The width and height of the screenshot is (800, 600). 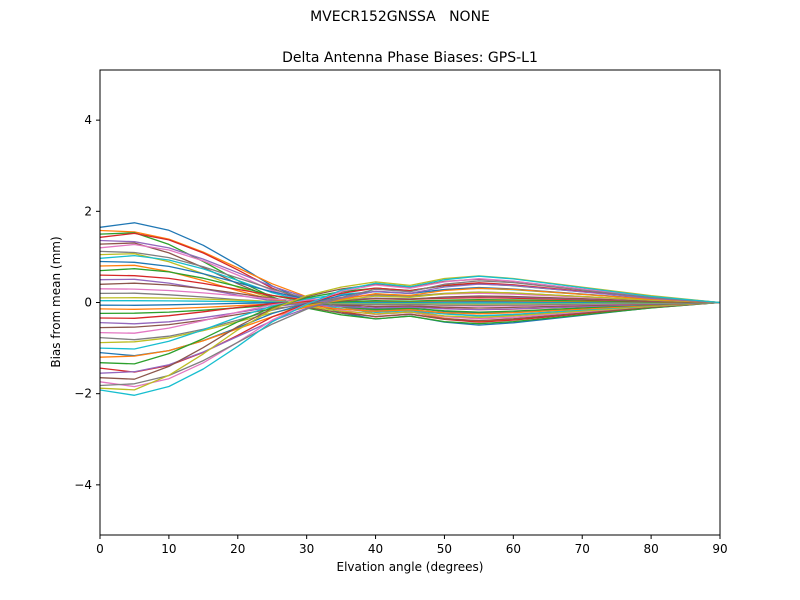 I want to click on y-tick-label: −2, so click(x=83, y=394).